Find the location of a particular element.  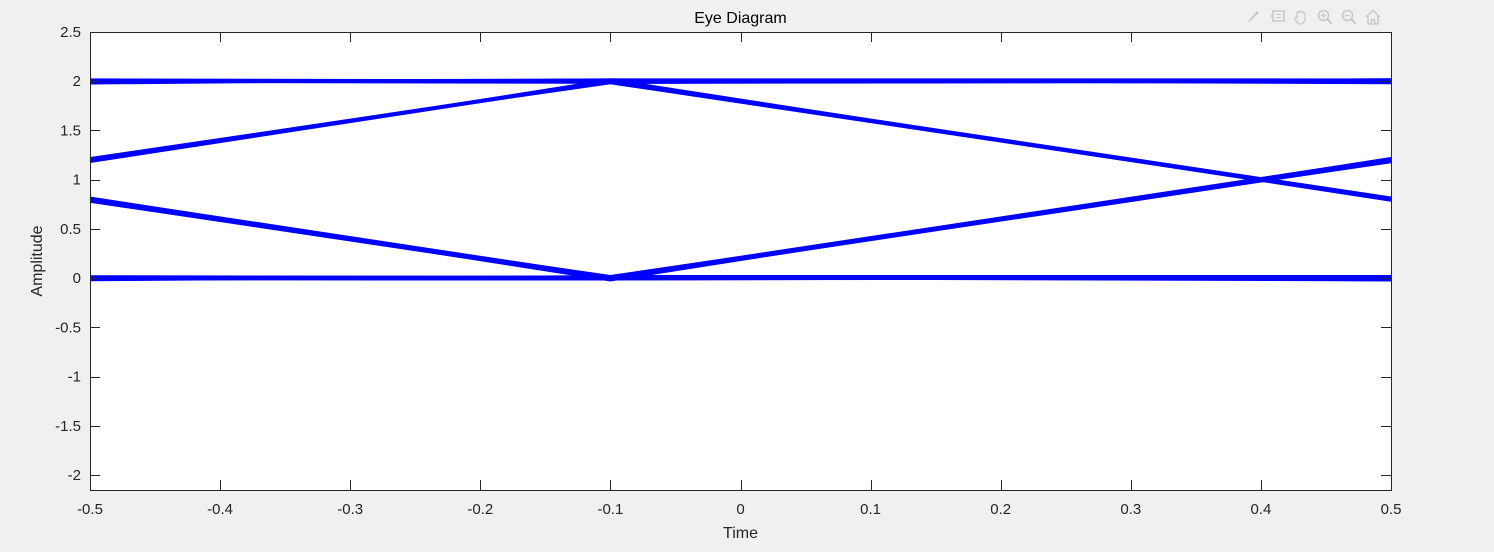

y-tick-label: 2.5 is located at coordinates (70, 32).